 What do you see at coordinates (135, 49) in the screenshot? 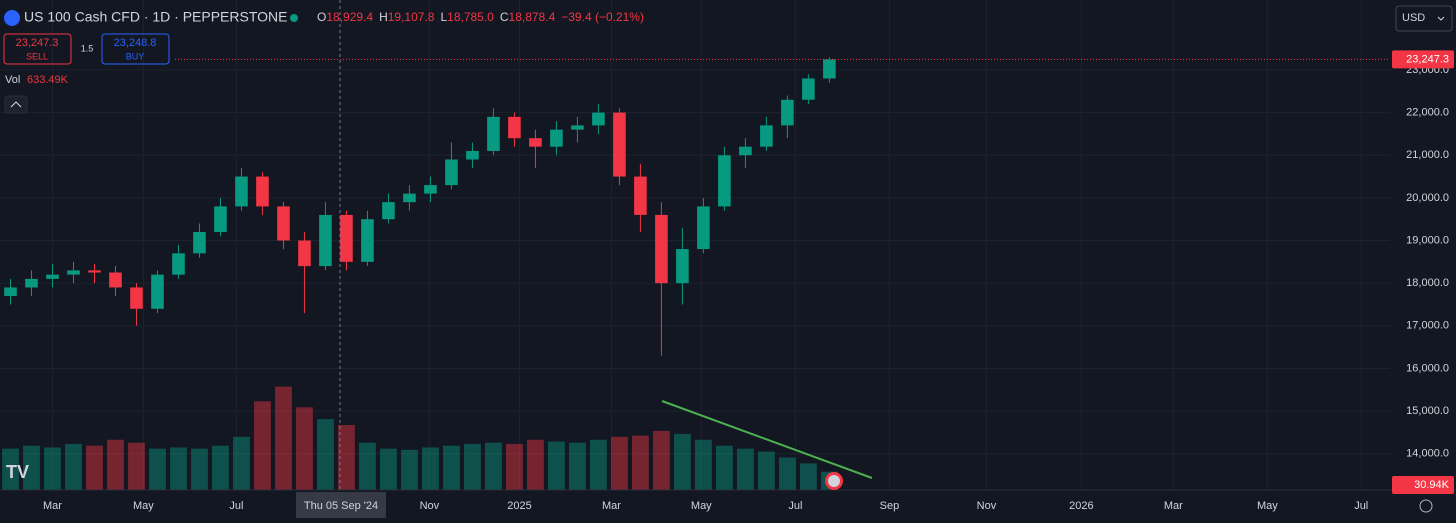
I see `buy-button` at bounding box center [135, 49].